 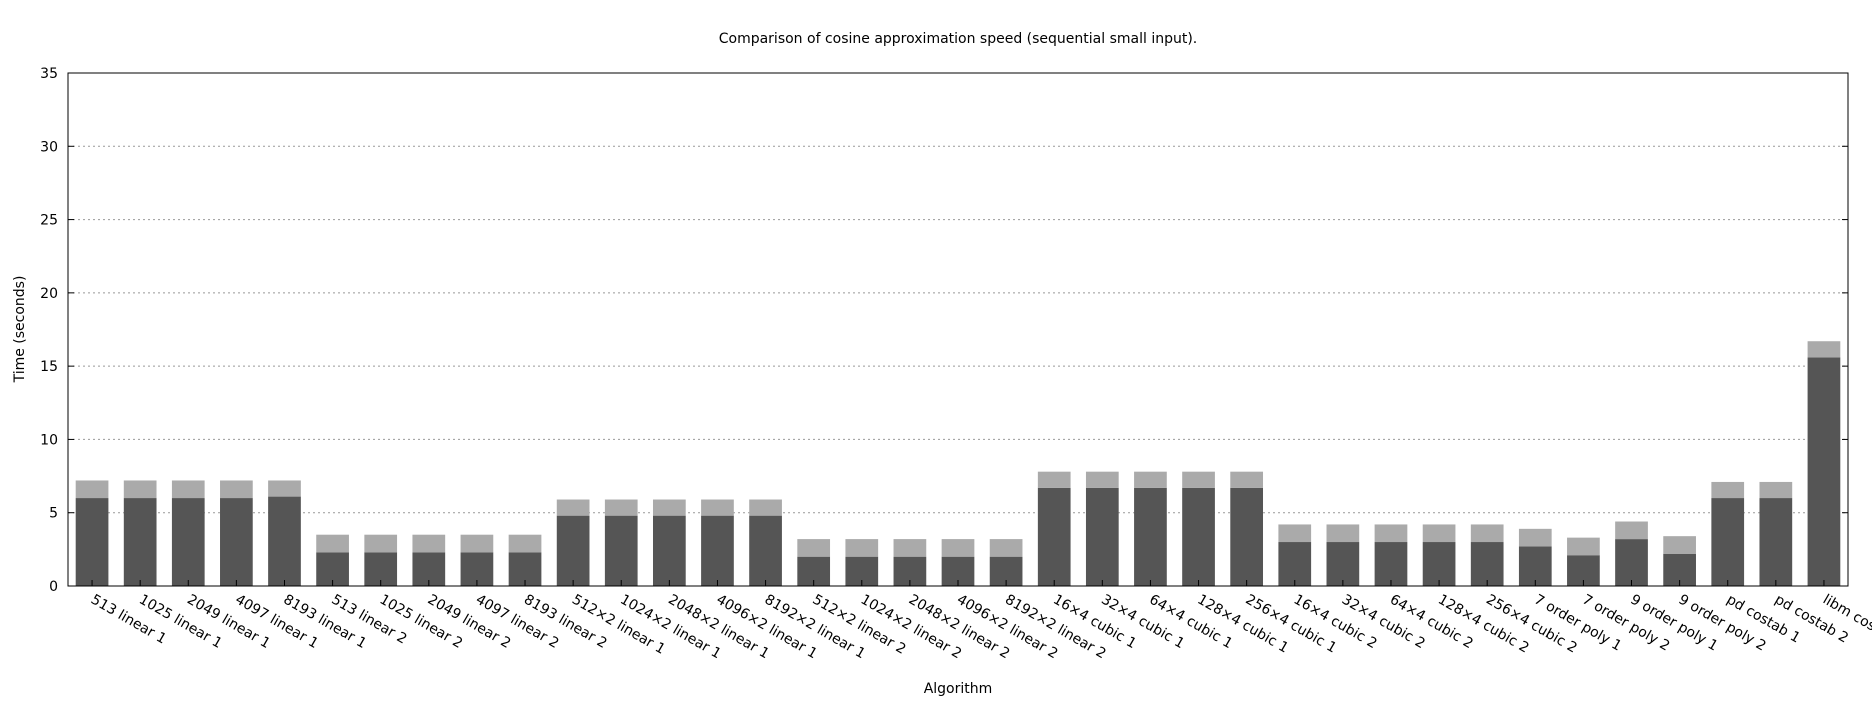 What do you see at coordinates (49, 221) in the screenshot?
I see `y-tick-label: 25` at bounding box center [49, 221].